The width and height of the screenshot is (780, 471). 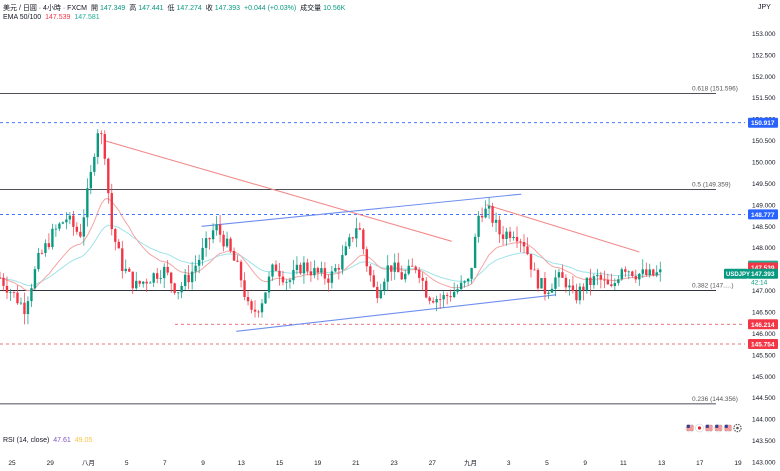 What do you see at coordinates (764, 98) in the screenshot?
I see `price-tick-label: 151.500` at bounding box center [764, 98].